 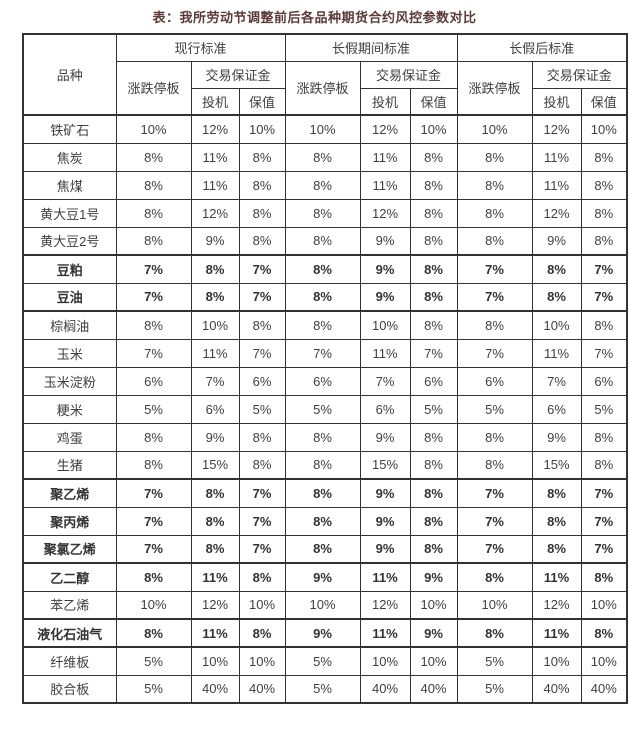 I want to click on table-row: 苯乙烯 10% 12% 10% 10% 12% 10% 10% 12% 10%, so click(x=325, y=605).